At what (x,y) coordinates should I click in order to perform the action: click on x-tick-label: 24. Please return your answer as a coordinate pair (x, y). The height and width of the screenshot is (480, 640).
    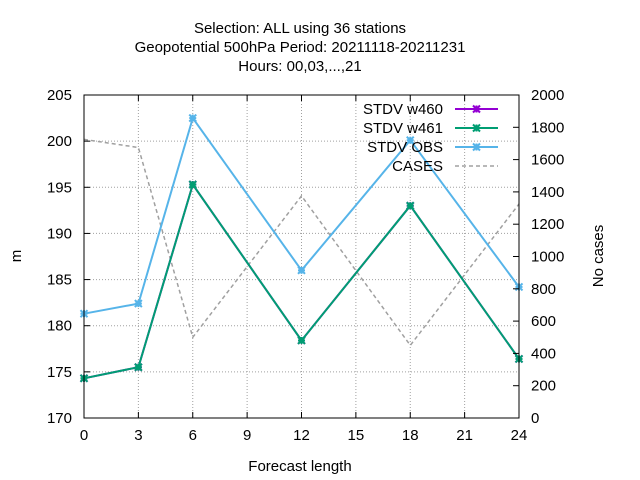
    Looking at the image, I should click on (519, 435).